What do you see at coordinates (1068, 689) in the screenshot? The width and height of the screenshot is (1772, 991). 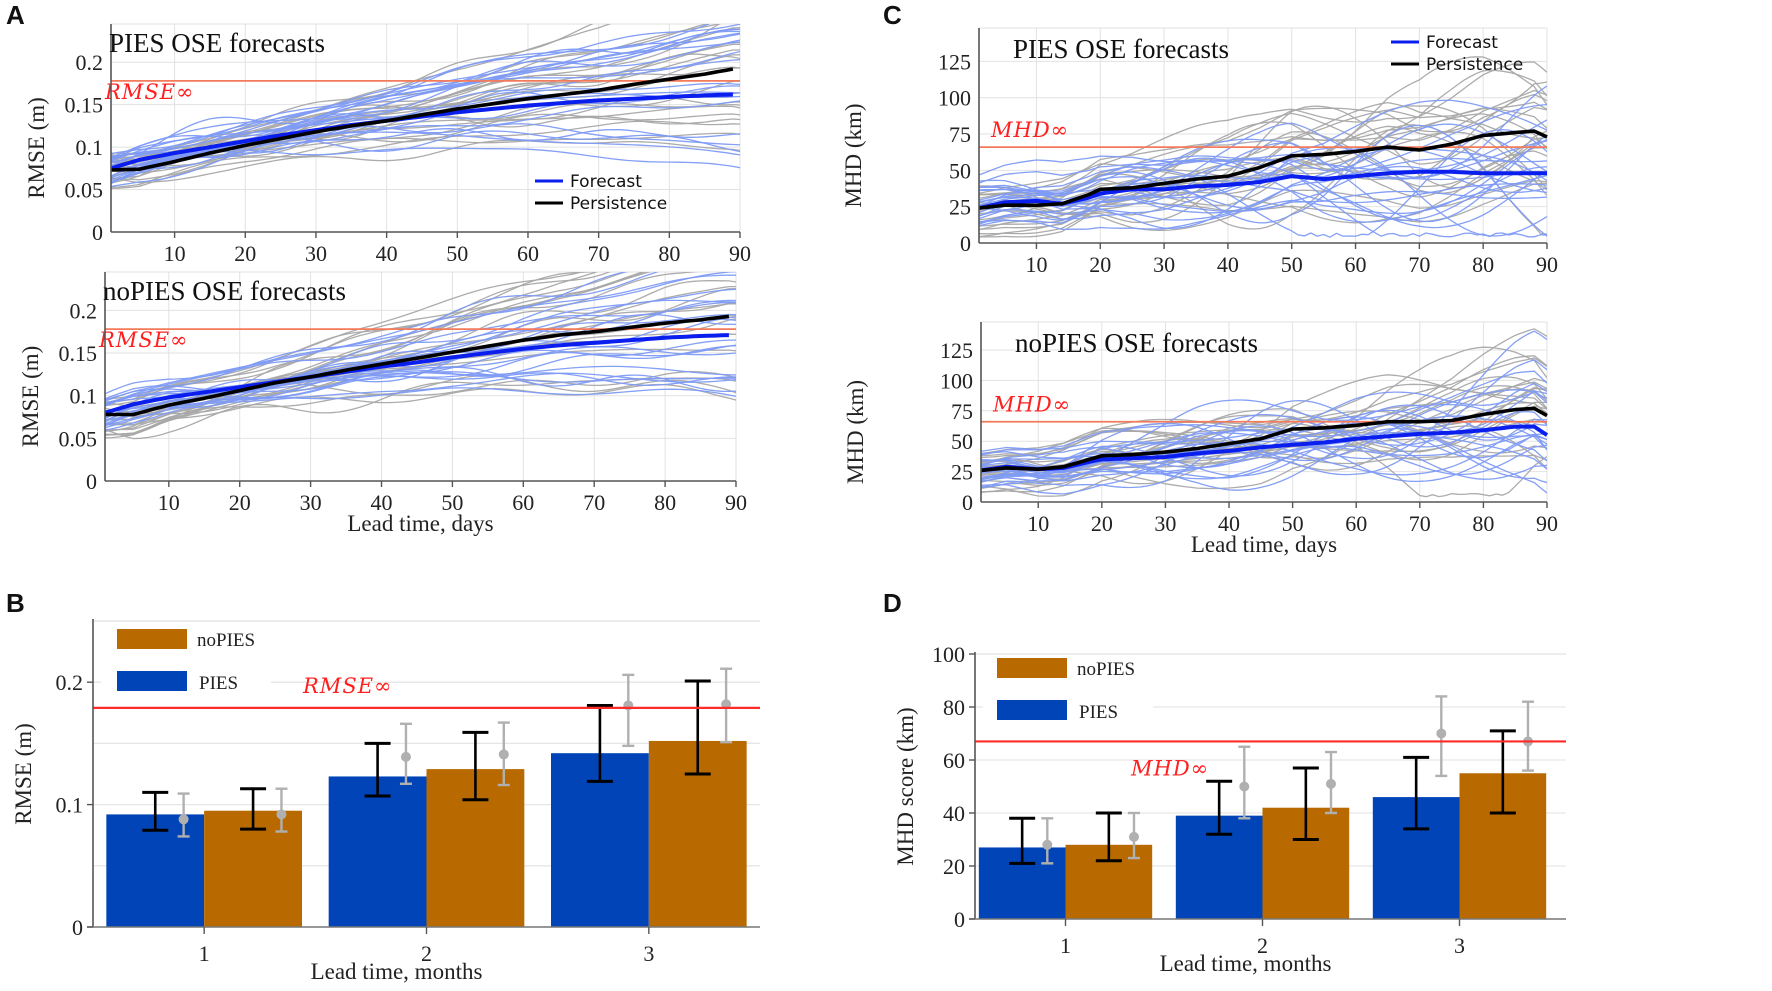 I see `legend: noPIES PIES` at bounding box center [1068, 689].